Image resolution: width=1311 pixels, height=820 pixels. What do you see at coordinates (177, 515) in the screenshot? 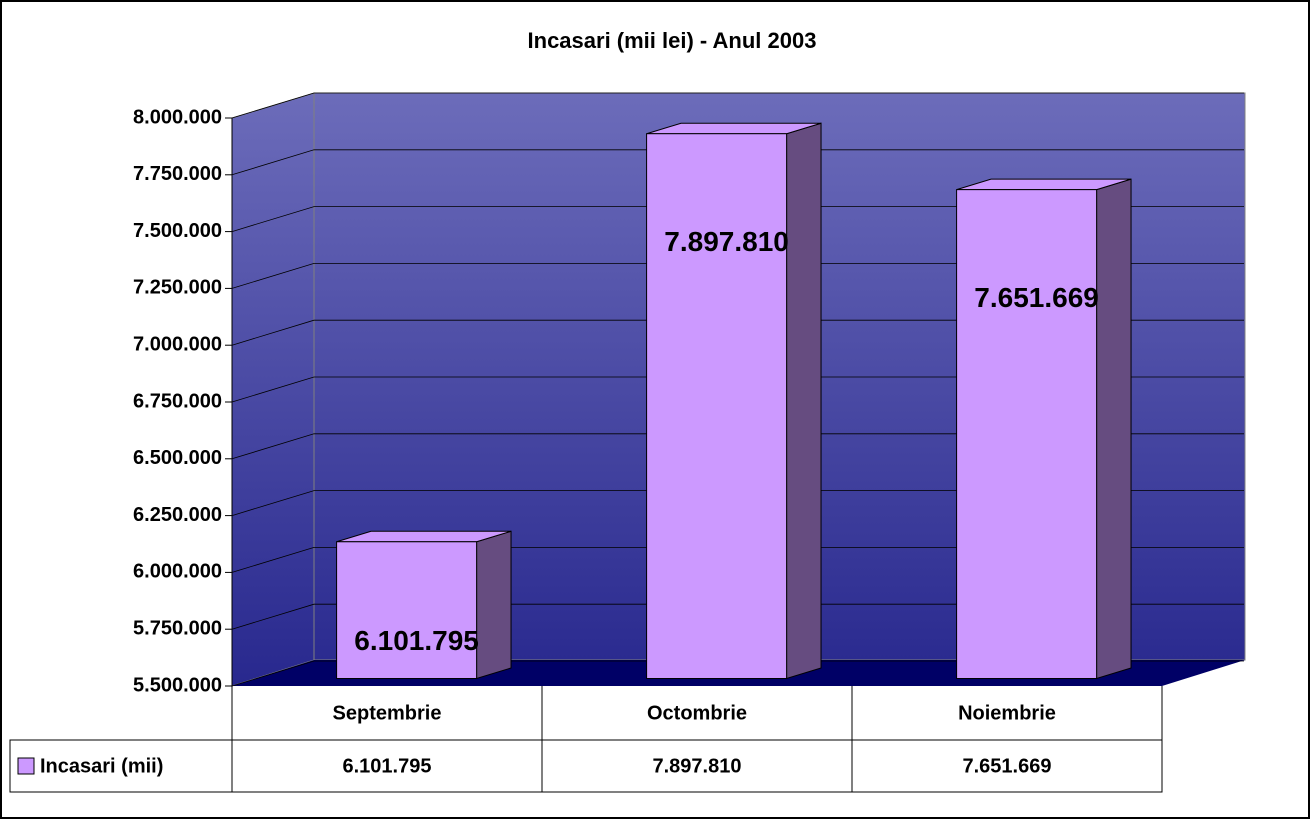
I see `y-tick-label: 6.250.000` at bounding box center [177, 515].